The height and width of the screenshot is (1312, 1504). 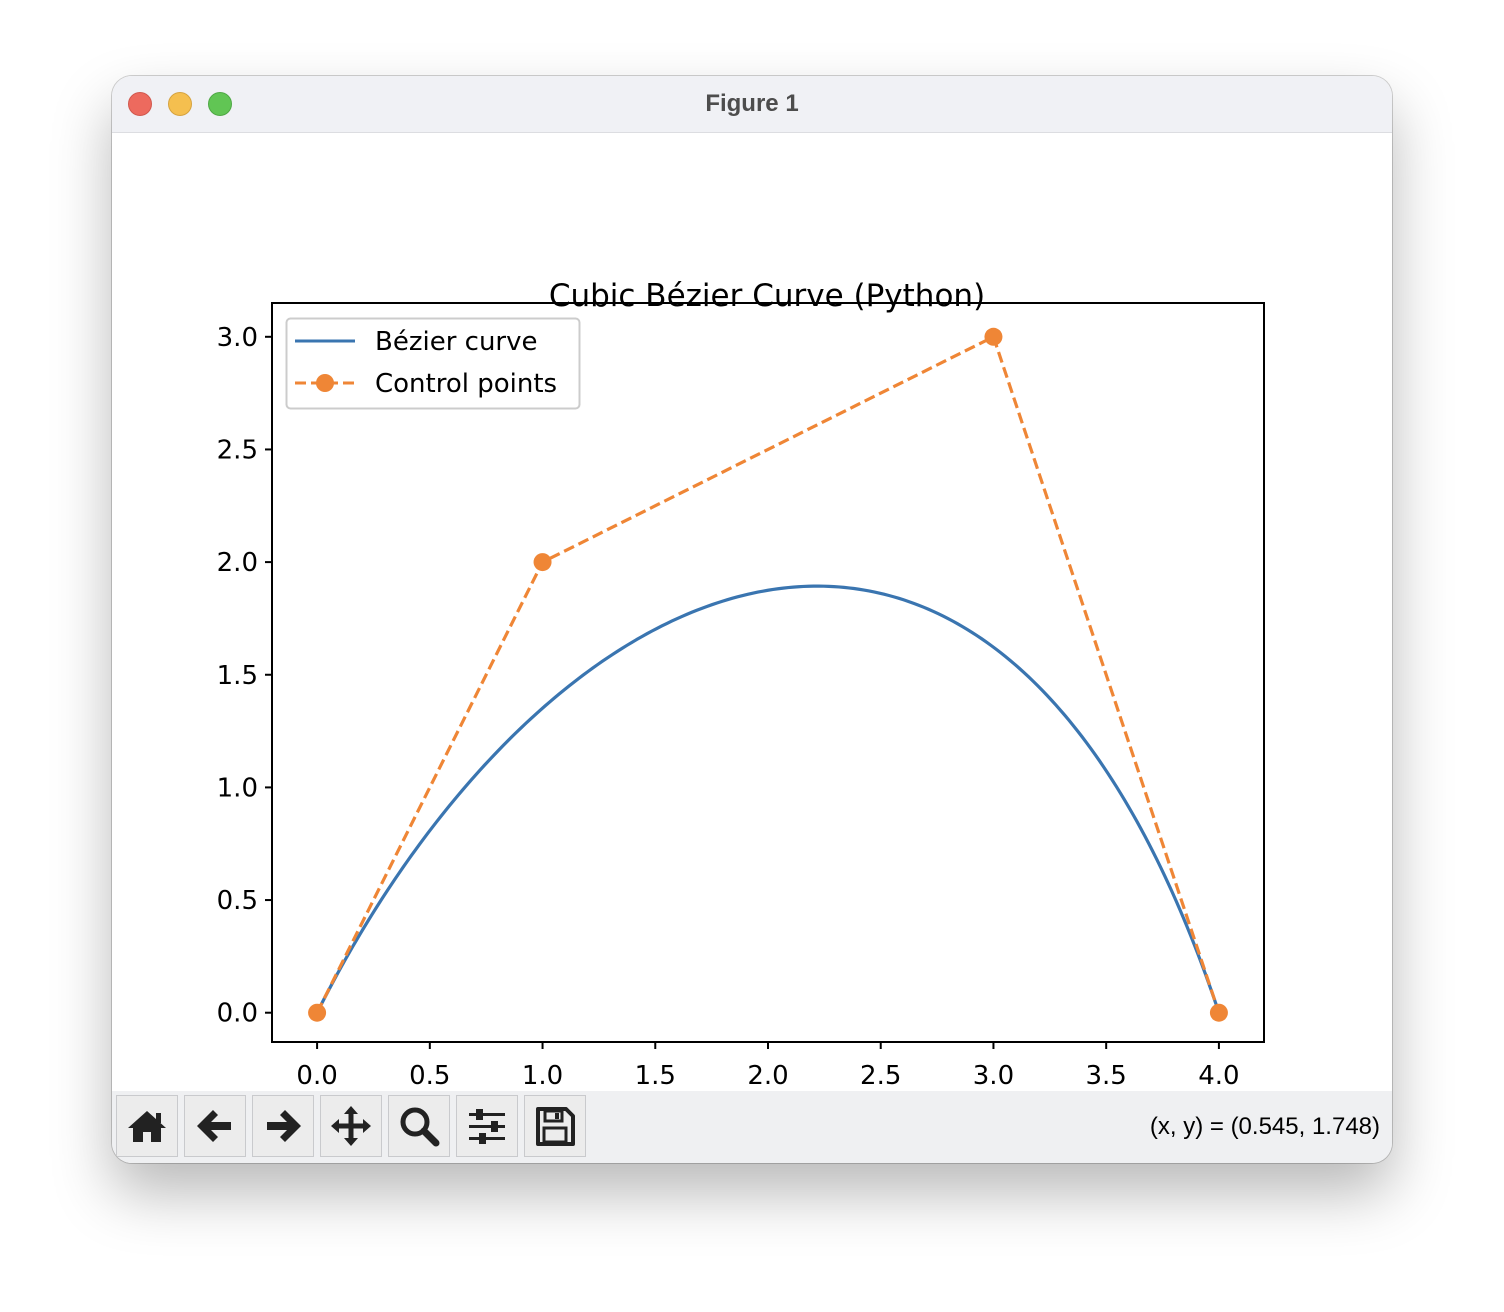 I want to click on pan-button, so click(x=351, y=1126).